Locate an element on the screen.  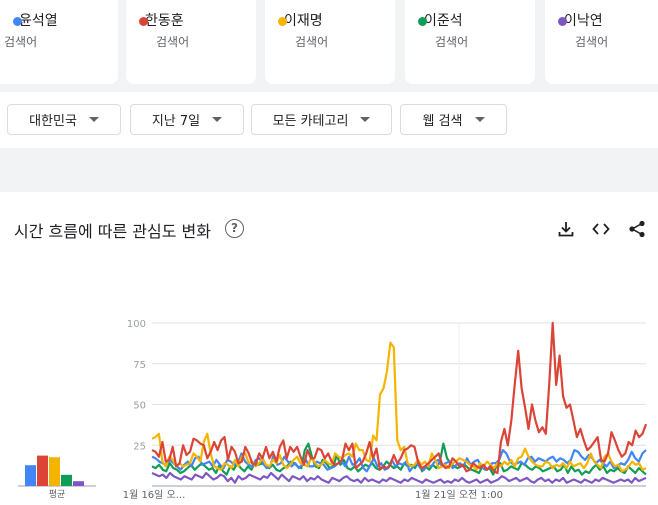
y-tick-label: 75 is located at coordinates (139, 365).